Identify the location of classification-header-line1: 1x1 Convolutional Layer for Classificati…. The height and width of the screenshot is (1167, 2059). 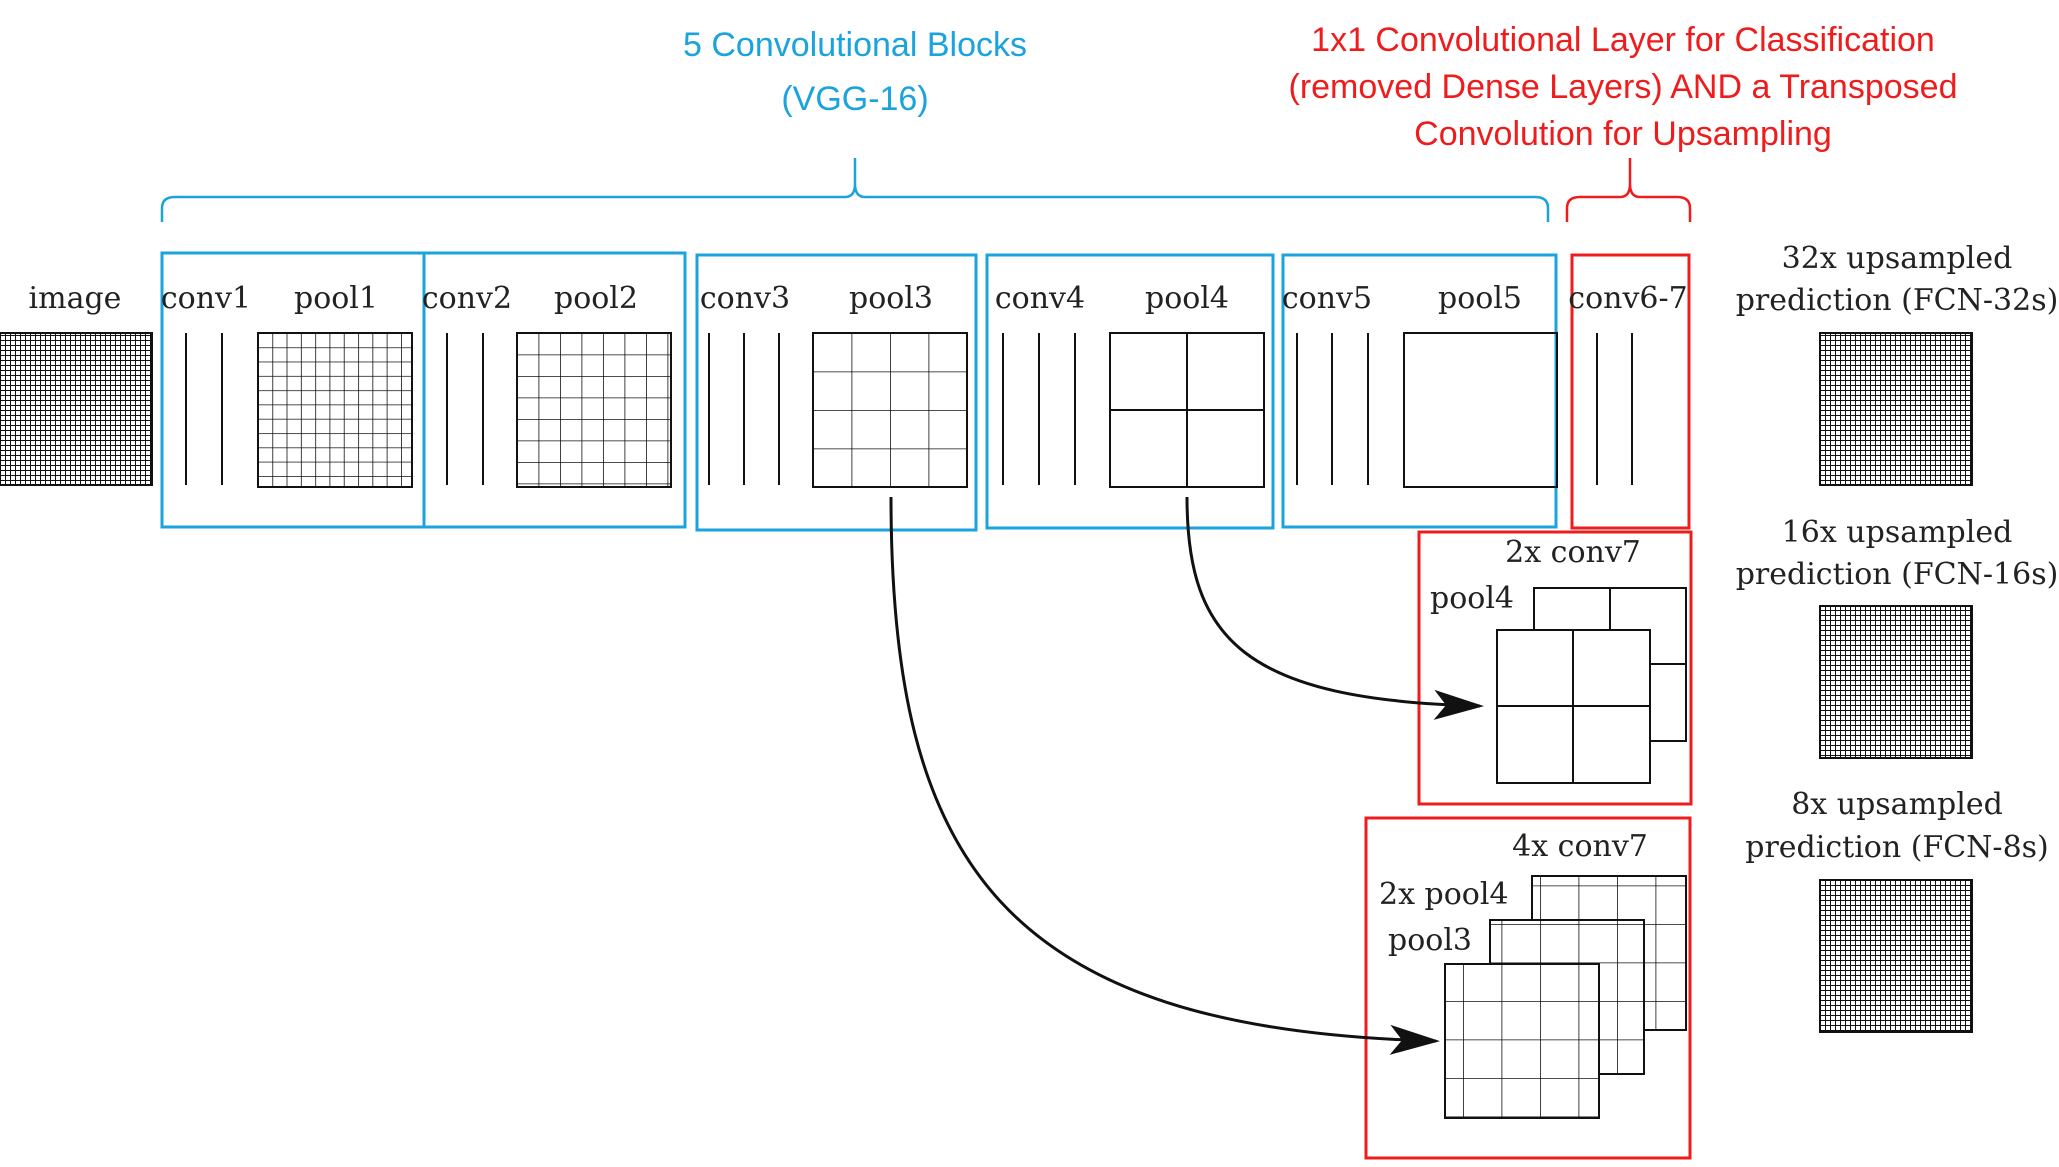
(1623, 40).